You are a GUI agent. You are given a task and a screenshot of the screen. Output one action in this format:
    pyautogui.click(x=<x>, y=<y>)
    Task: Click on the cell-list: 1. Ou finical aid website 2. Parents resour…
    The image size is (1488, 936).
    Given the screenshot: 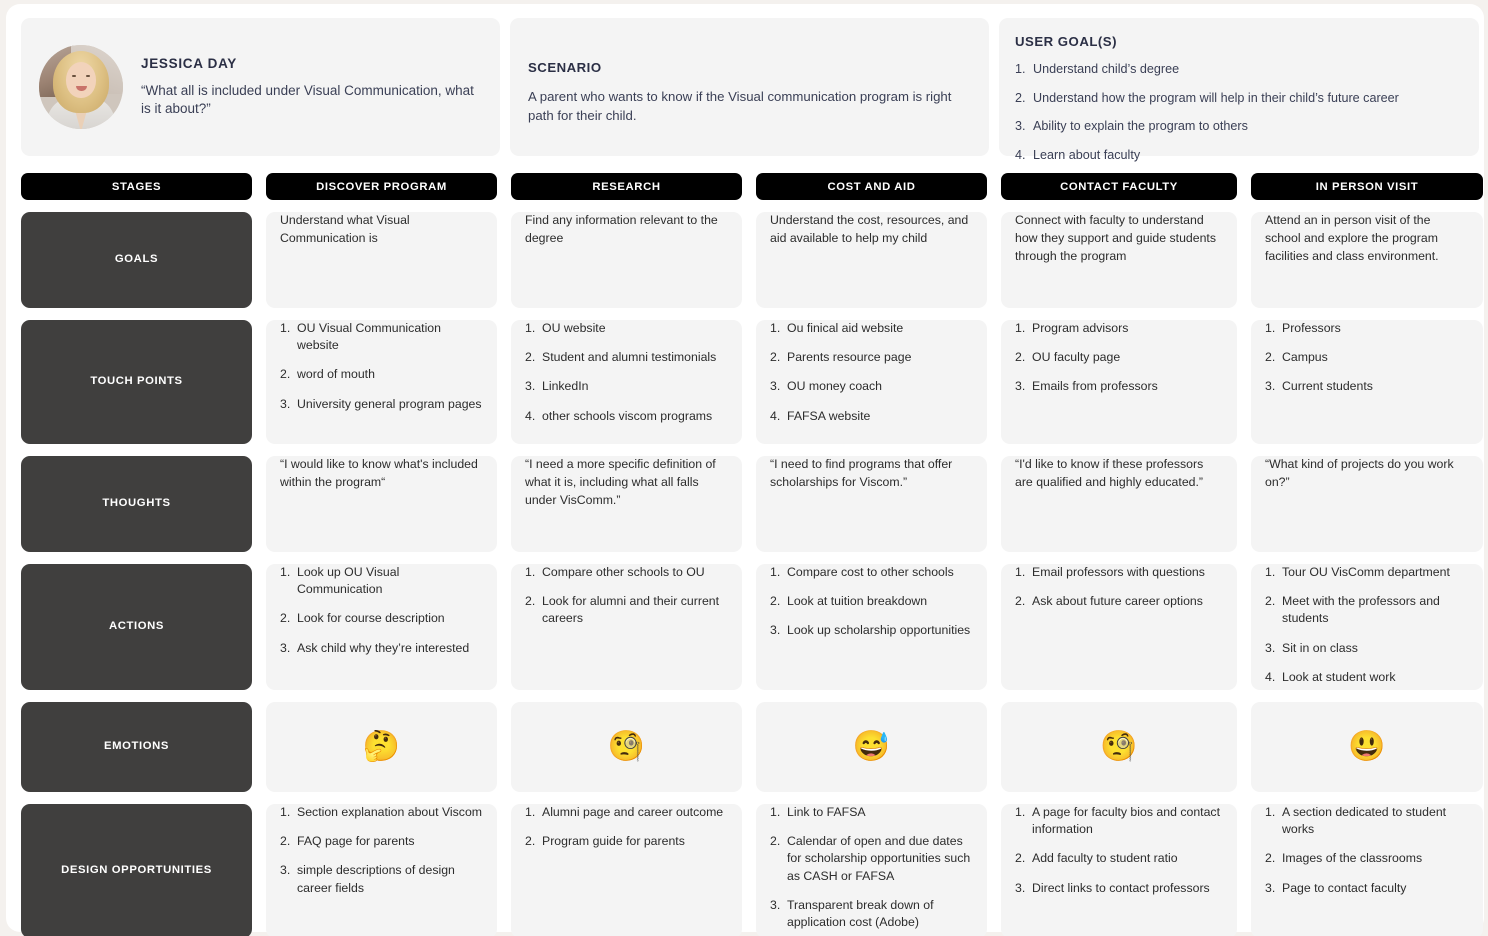 What is the action you would take?
    pyautogui.click(x=871, y=382)
    